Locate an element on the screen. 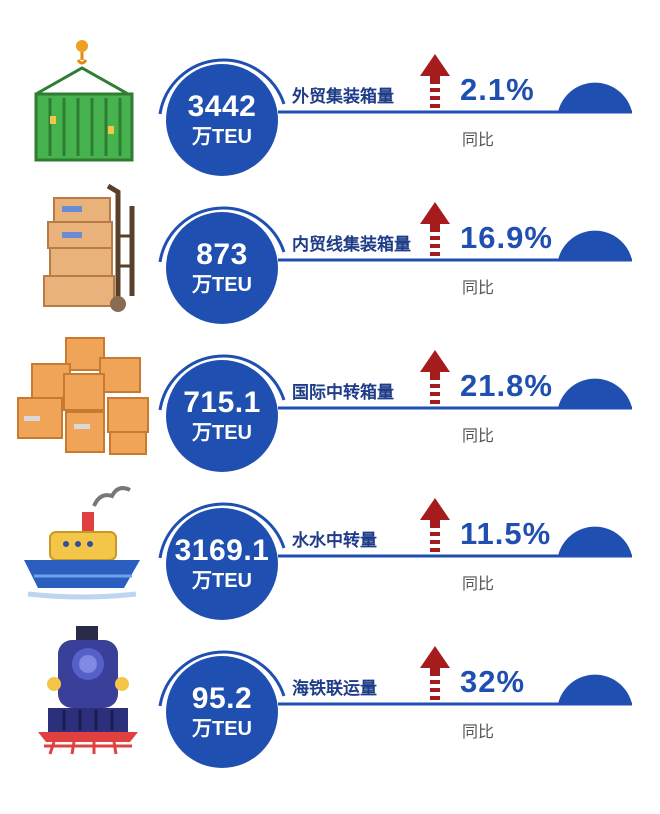  stacked-boxes-icon is located at coordinates (83, 396).